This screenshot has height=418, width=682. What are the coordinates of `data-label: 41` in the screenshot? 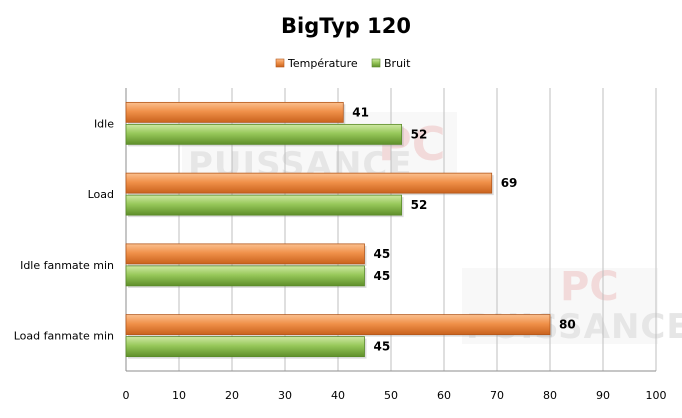 It's located at (360, 112).